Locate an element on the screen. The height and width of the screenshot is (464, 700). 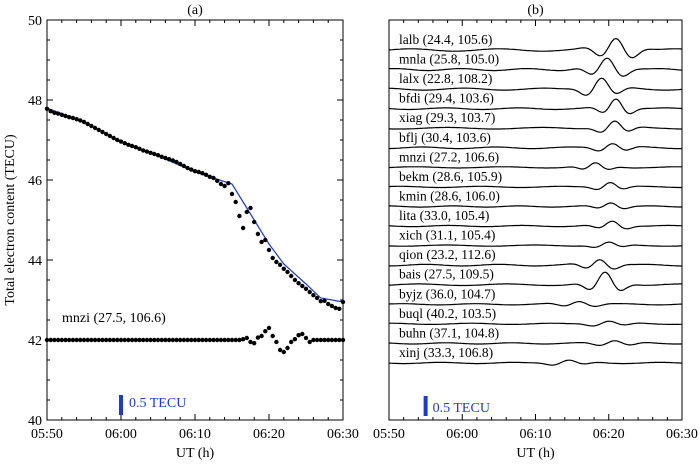
y-tick-label-a: 40 is located at coordinates (35, 421).